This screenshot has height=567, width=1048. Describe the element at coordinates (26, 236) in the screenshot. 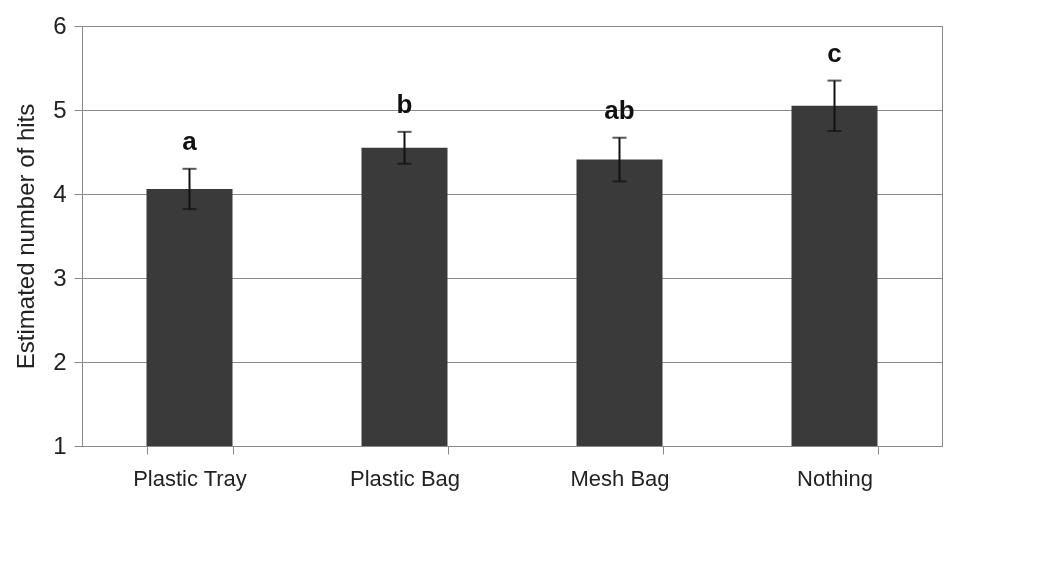

I see `y-axis-title: Estimated number of hits` at that location.